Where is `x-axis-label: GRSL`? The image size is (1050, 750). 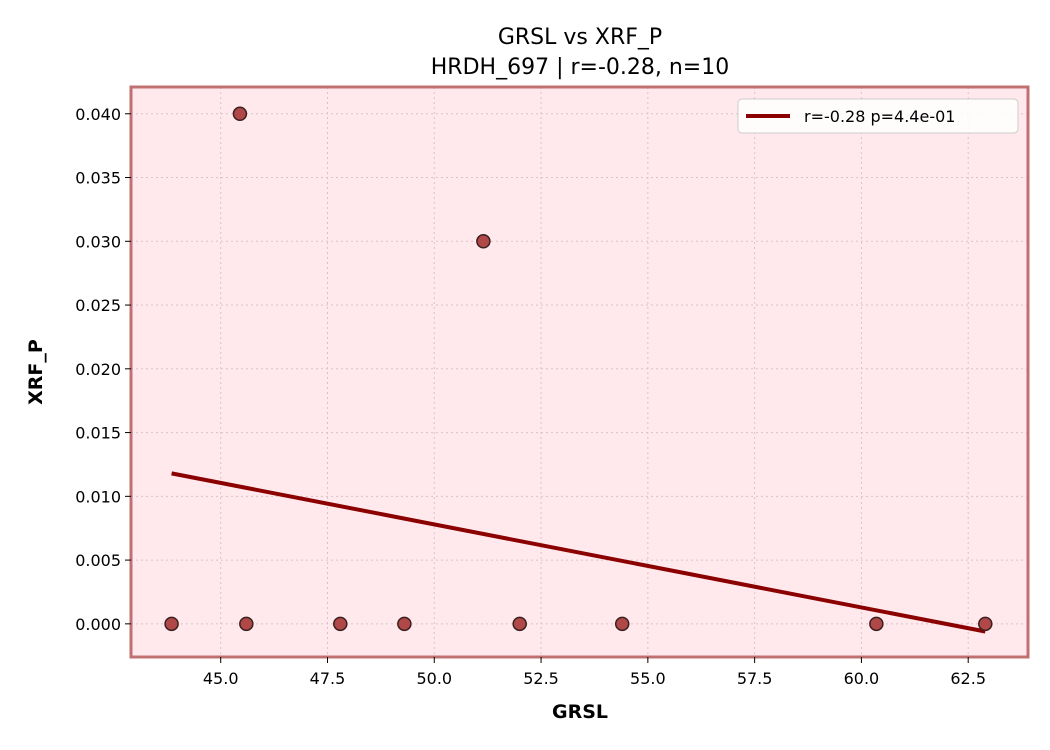 x-axis-label: GRSL is located at coordinates (580, 712).